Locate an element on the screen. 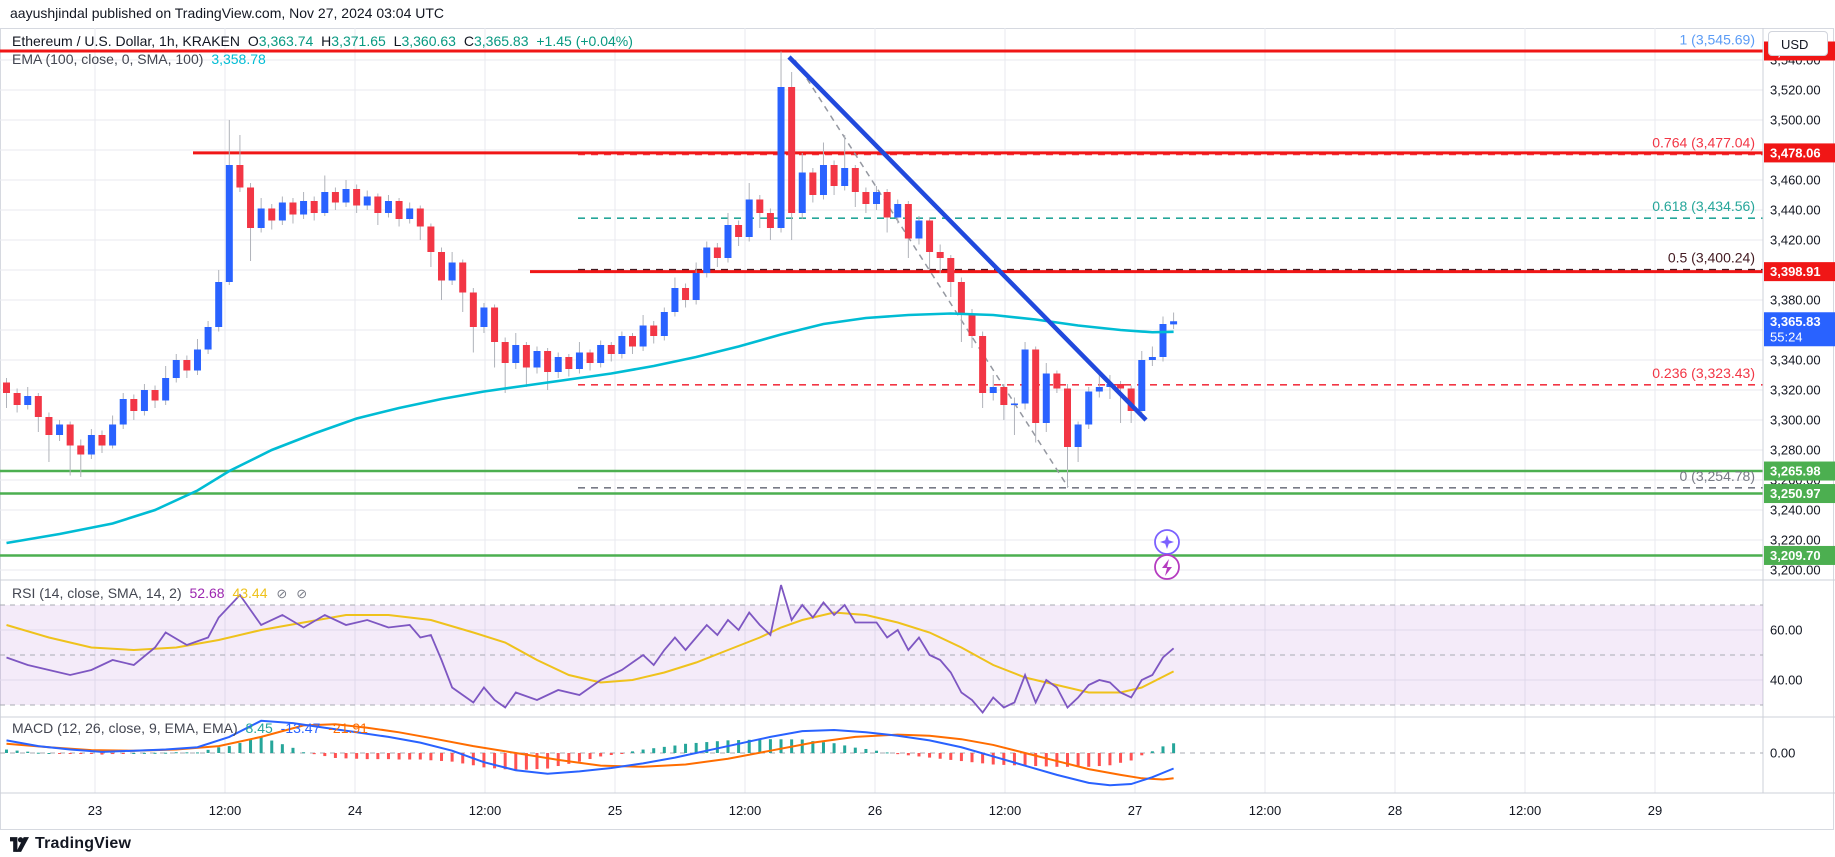  svg-text: 24 is located at coordinates (355, 810).